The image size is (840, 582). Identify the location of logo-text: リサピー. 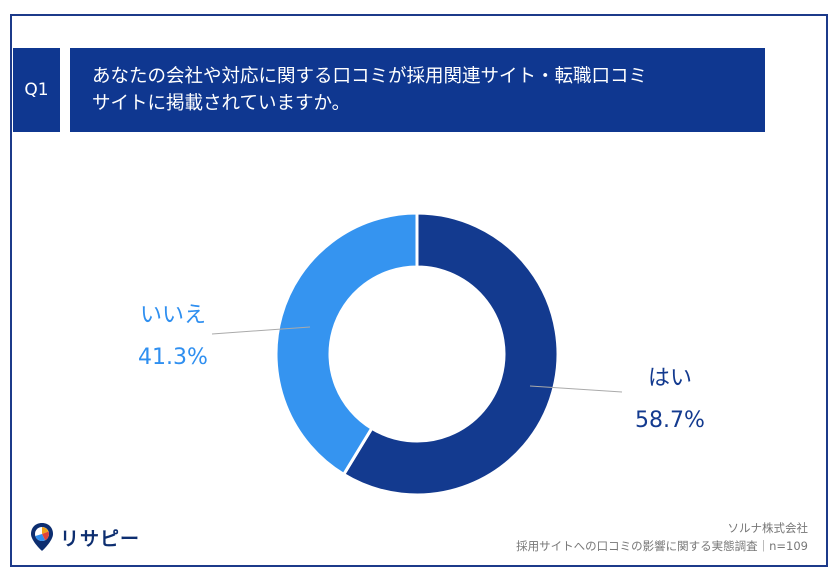
(100, 538).